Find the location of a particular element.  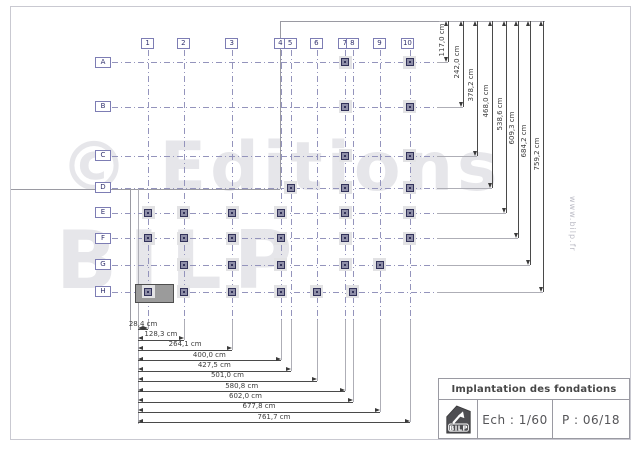

foundation-post-E3 is located at coordinates (232, 212).